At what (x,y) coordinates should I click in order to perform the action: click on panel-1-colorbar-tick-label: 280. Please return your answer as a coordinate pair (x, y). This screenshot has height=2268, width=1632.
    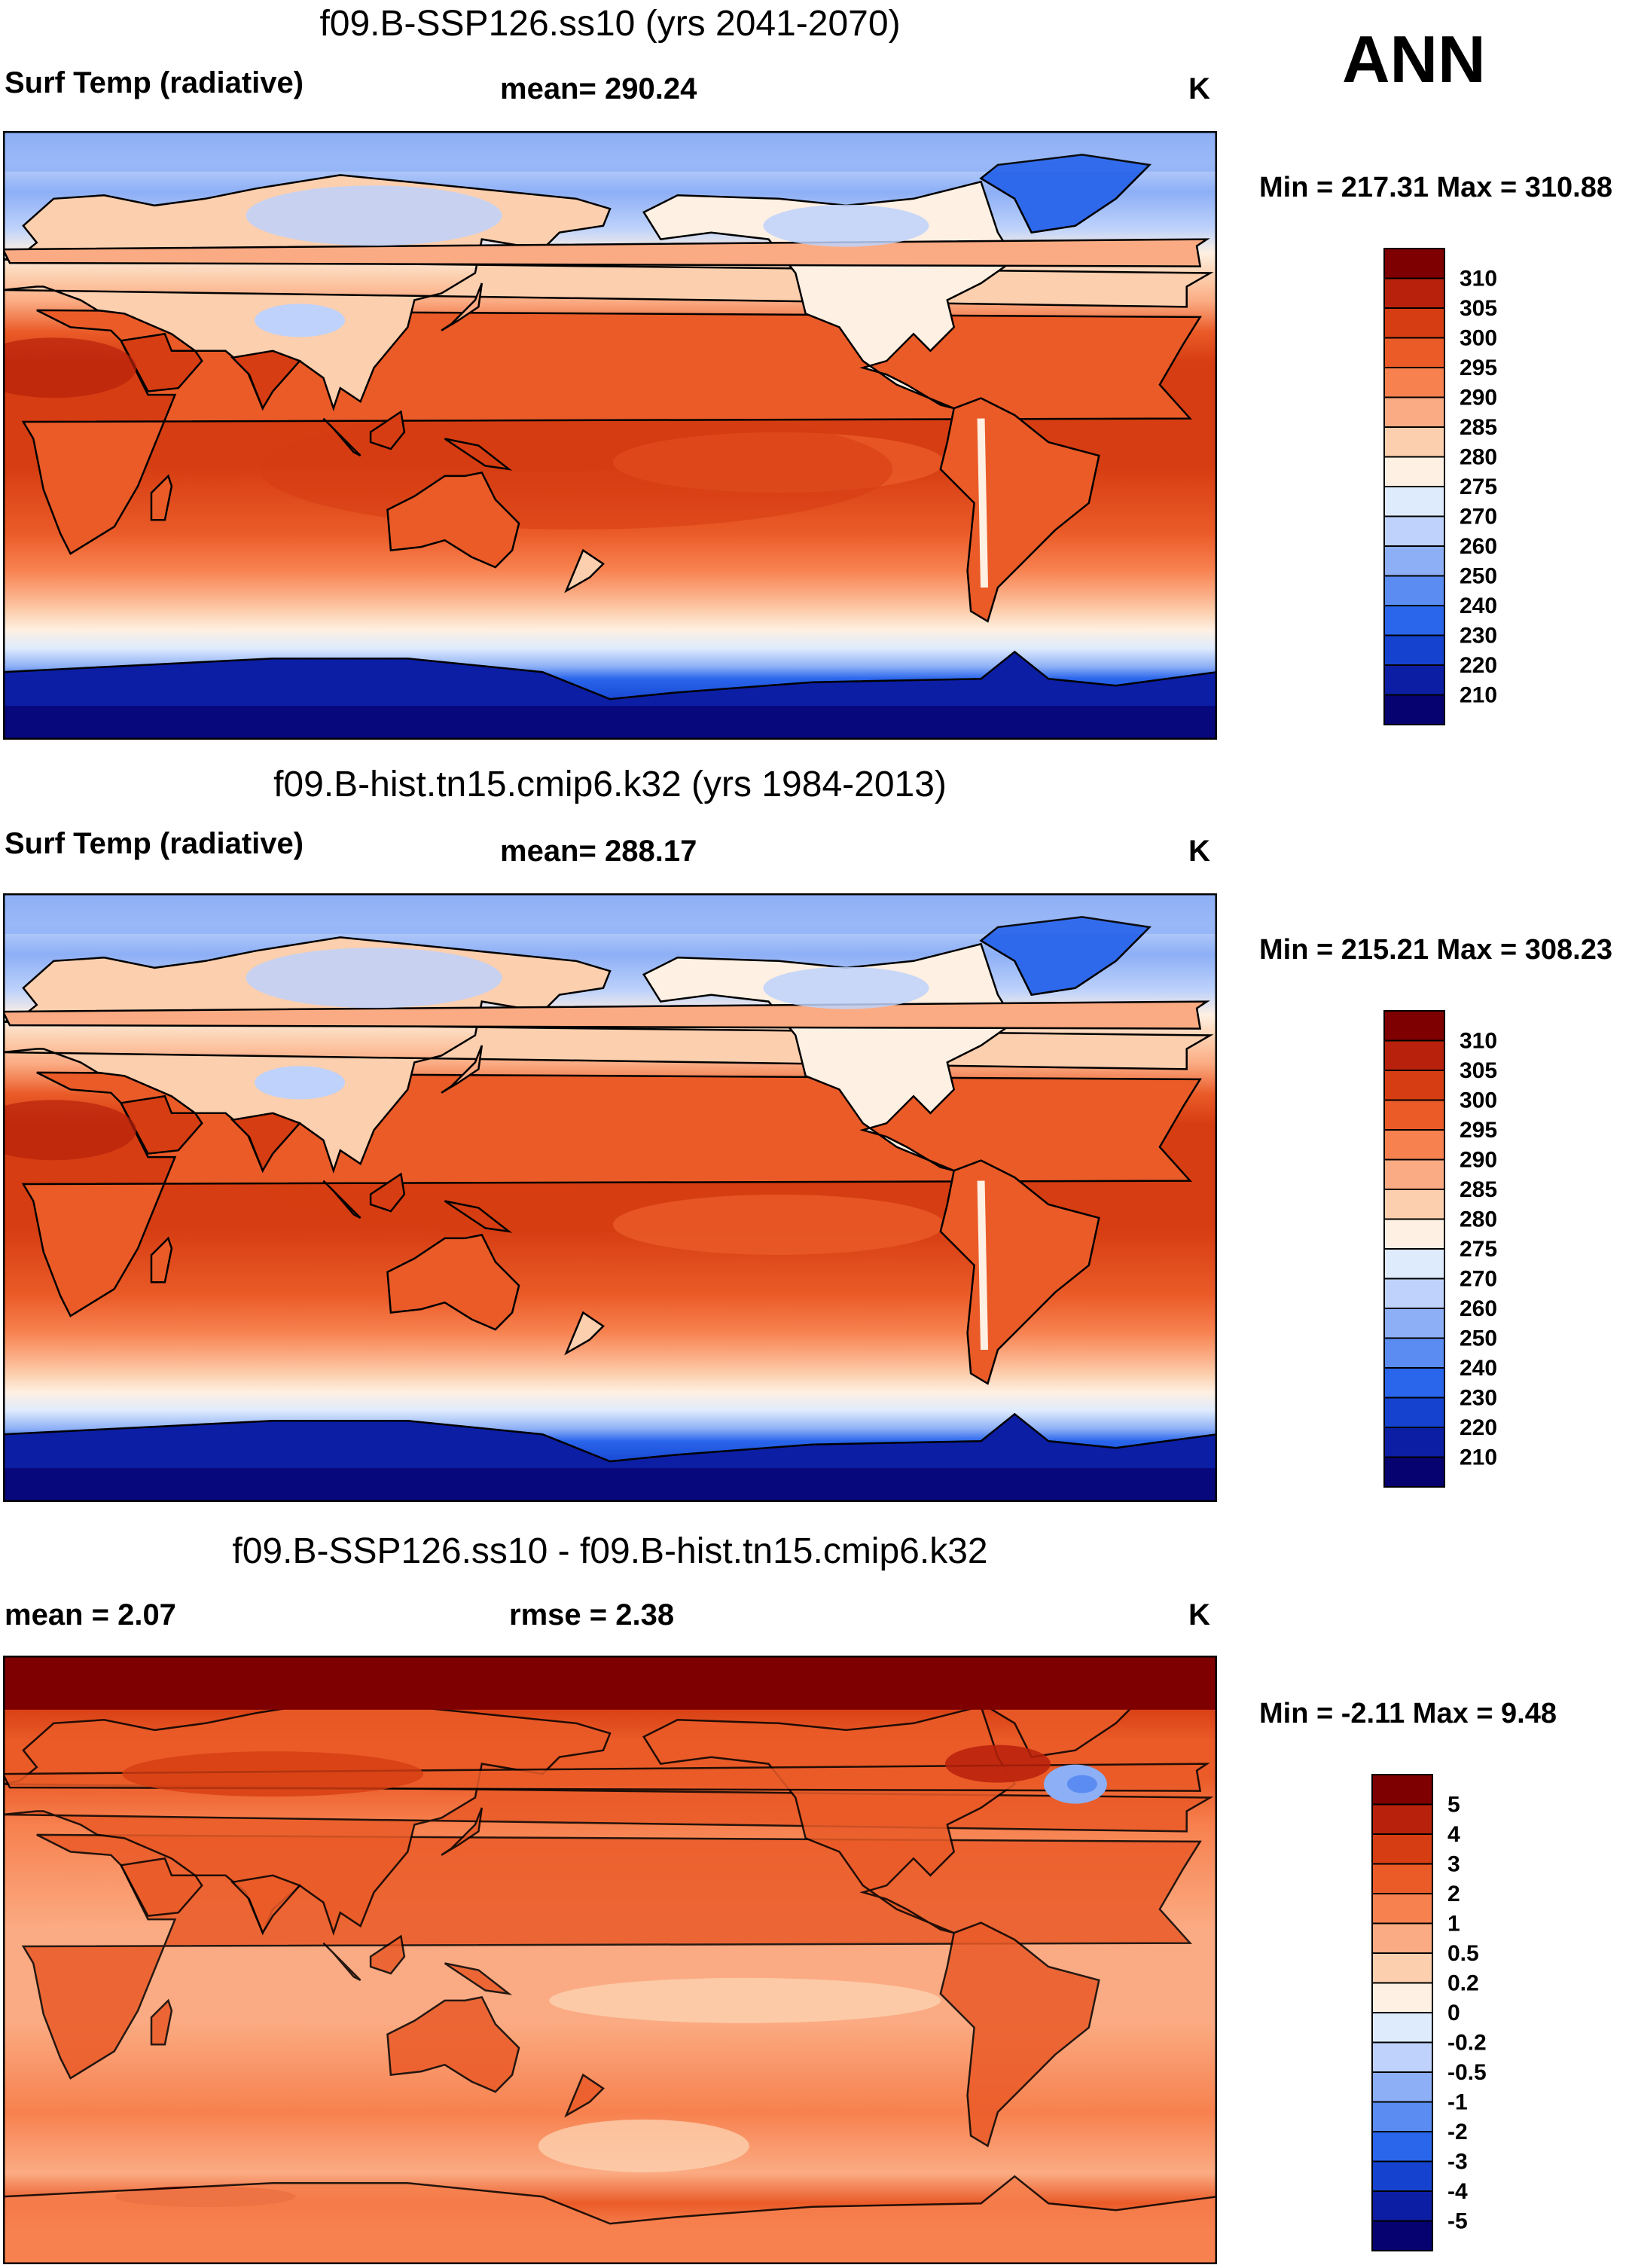
    Looking at the image, I should click on (1479, 457).